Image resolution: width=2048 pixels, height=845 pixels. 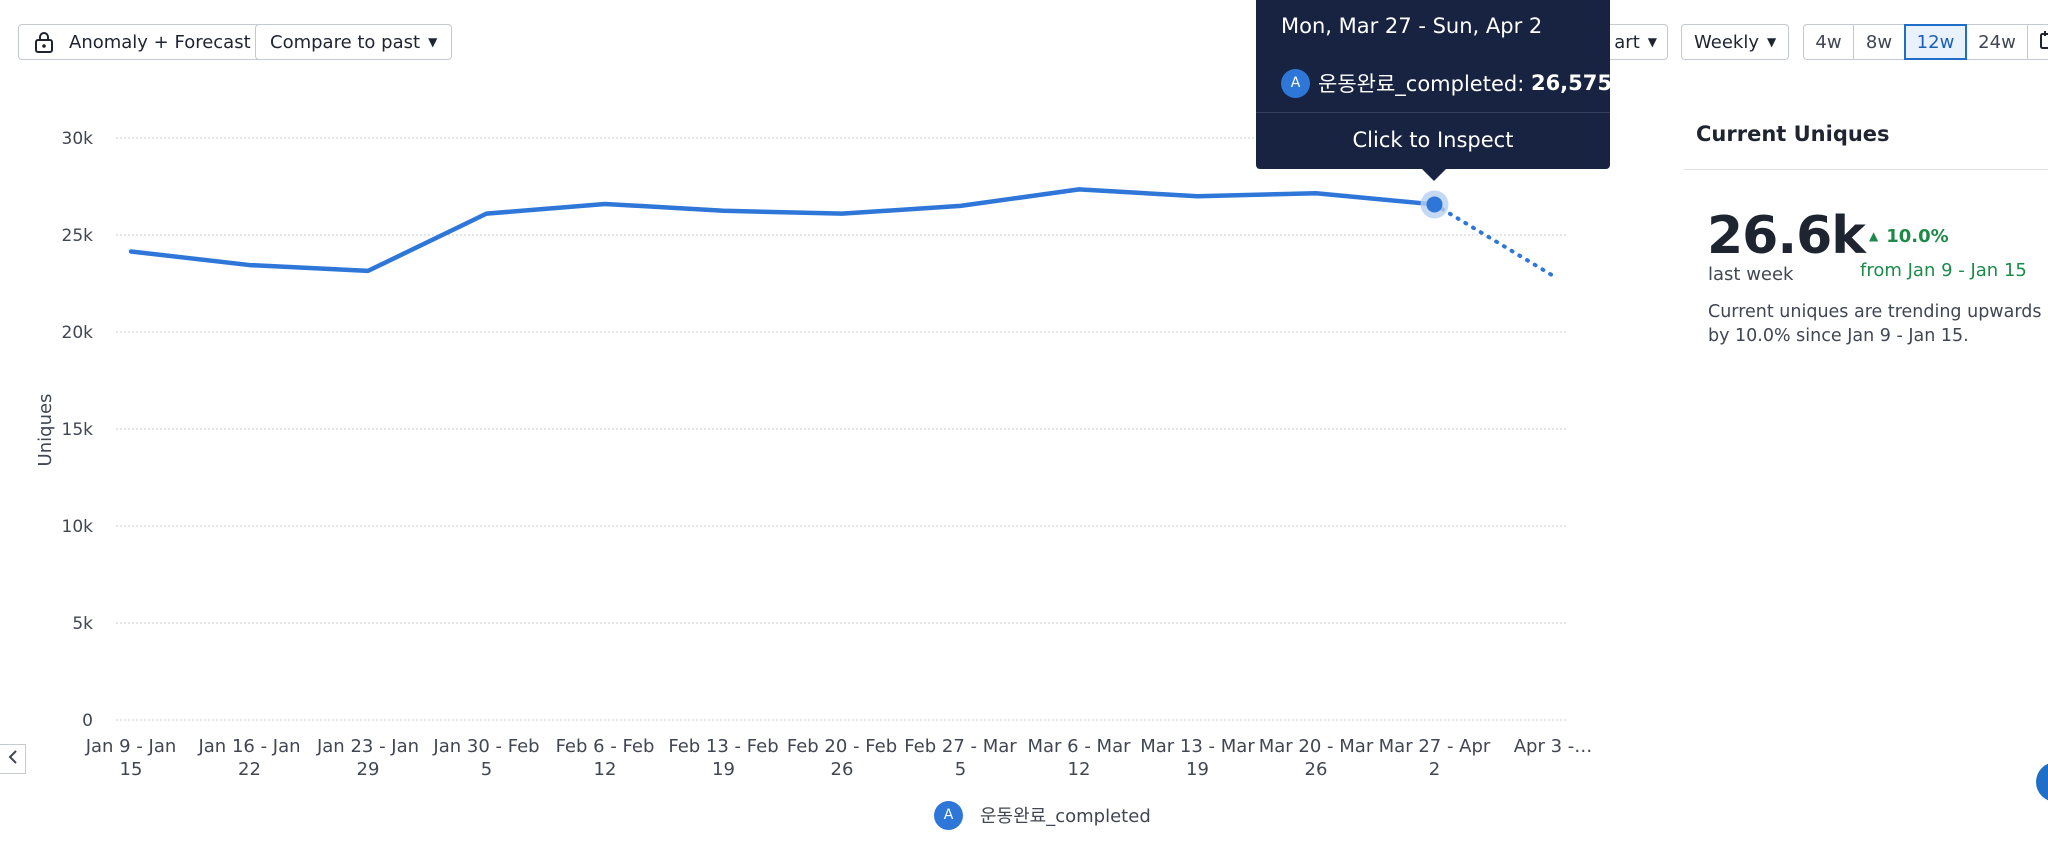 I want to click on y-tick-label: 5k, so click(x=82, y=624).